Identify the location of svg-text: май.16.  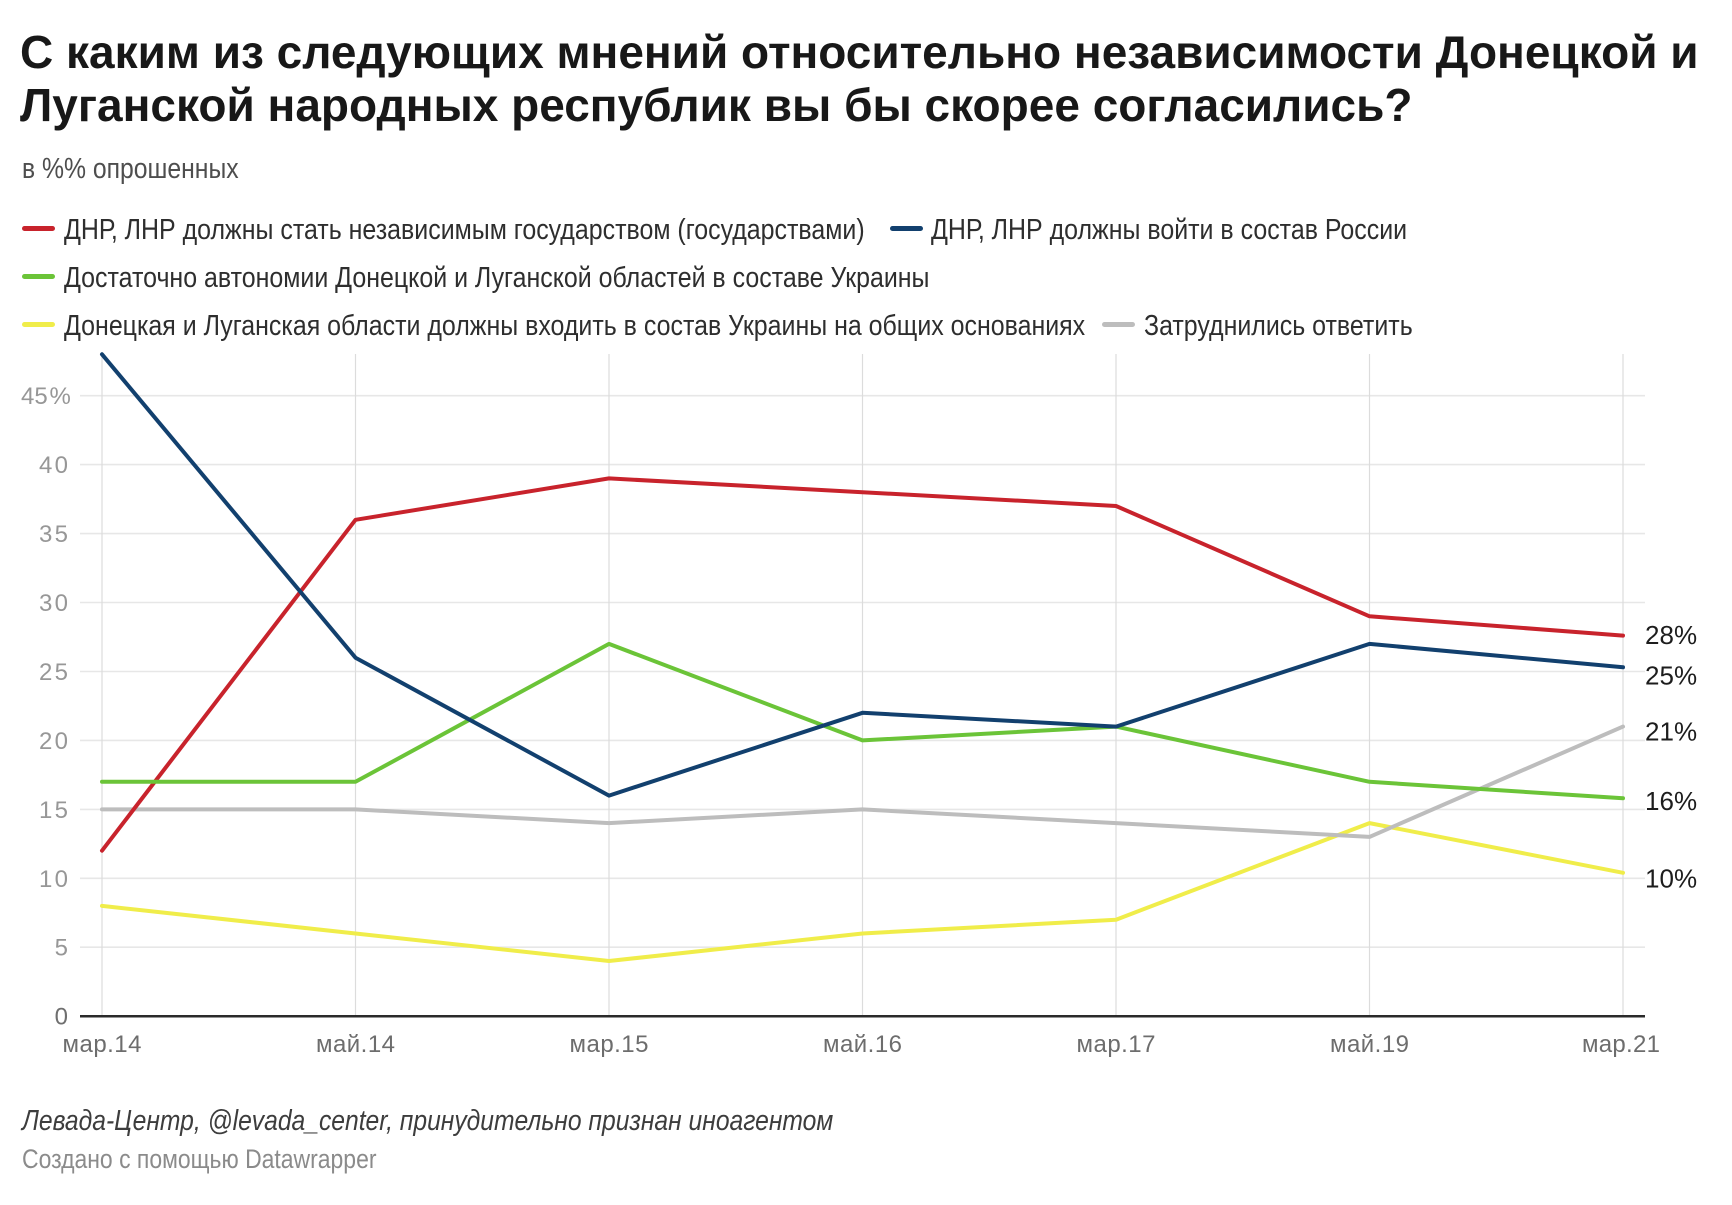
(862, 1044).